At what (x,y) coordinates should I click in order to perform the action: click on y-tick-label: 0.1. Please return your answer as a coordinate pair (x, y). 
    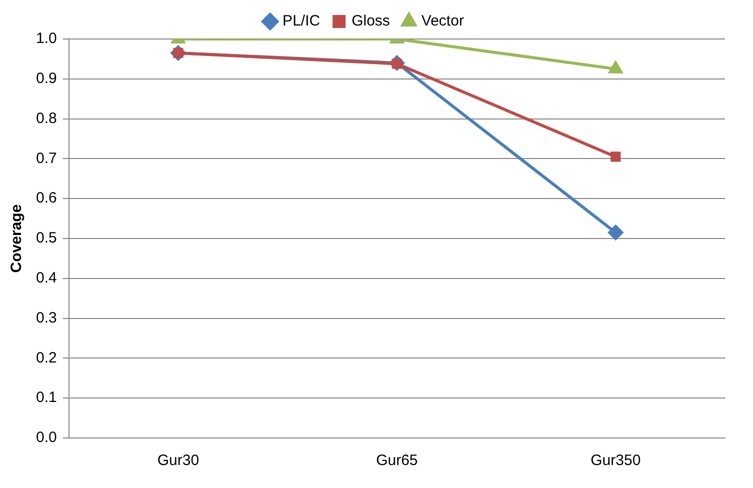
    Looking at the image, I should click on (46, 397).